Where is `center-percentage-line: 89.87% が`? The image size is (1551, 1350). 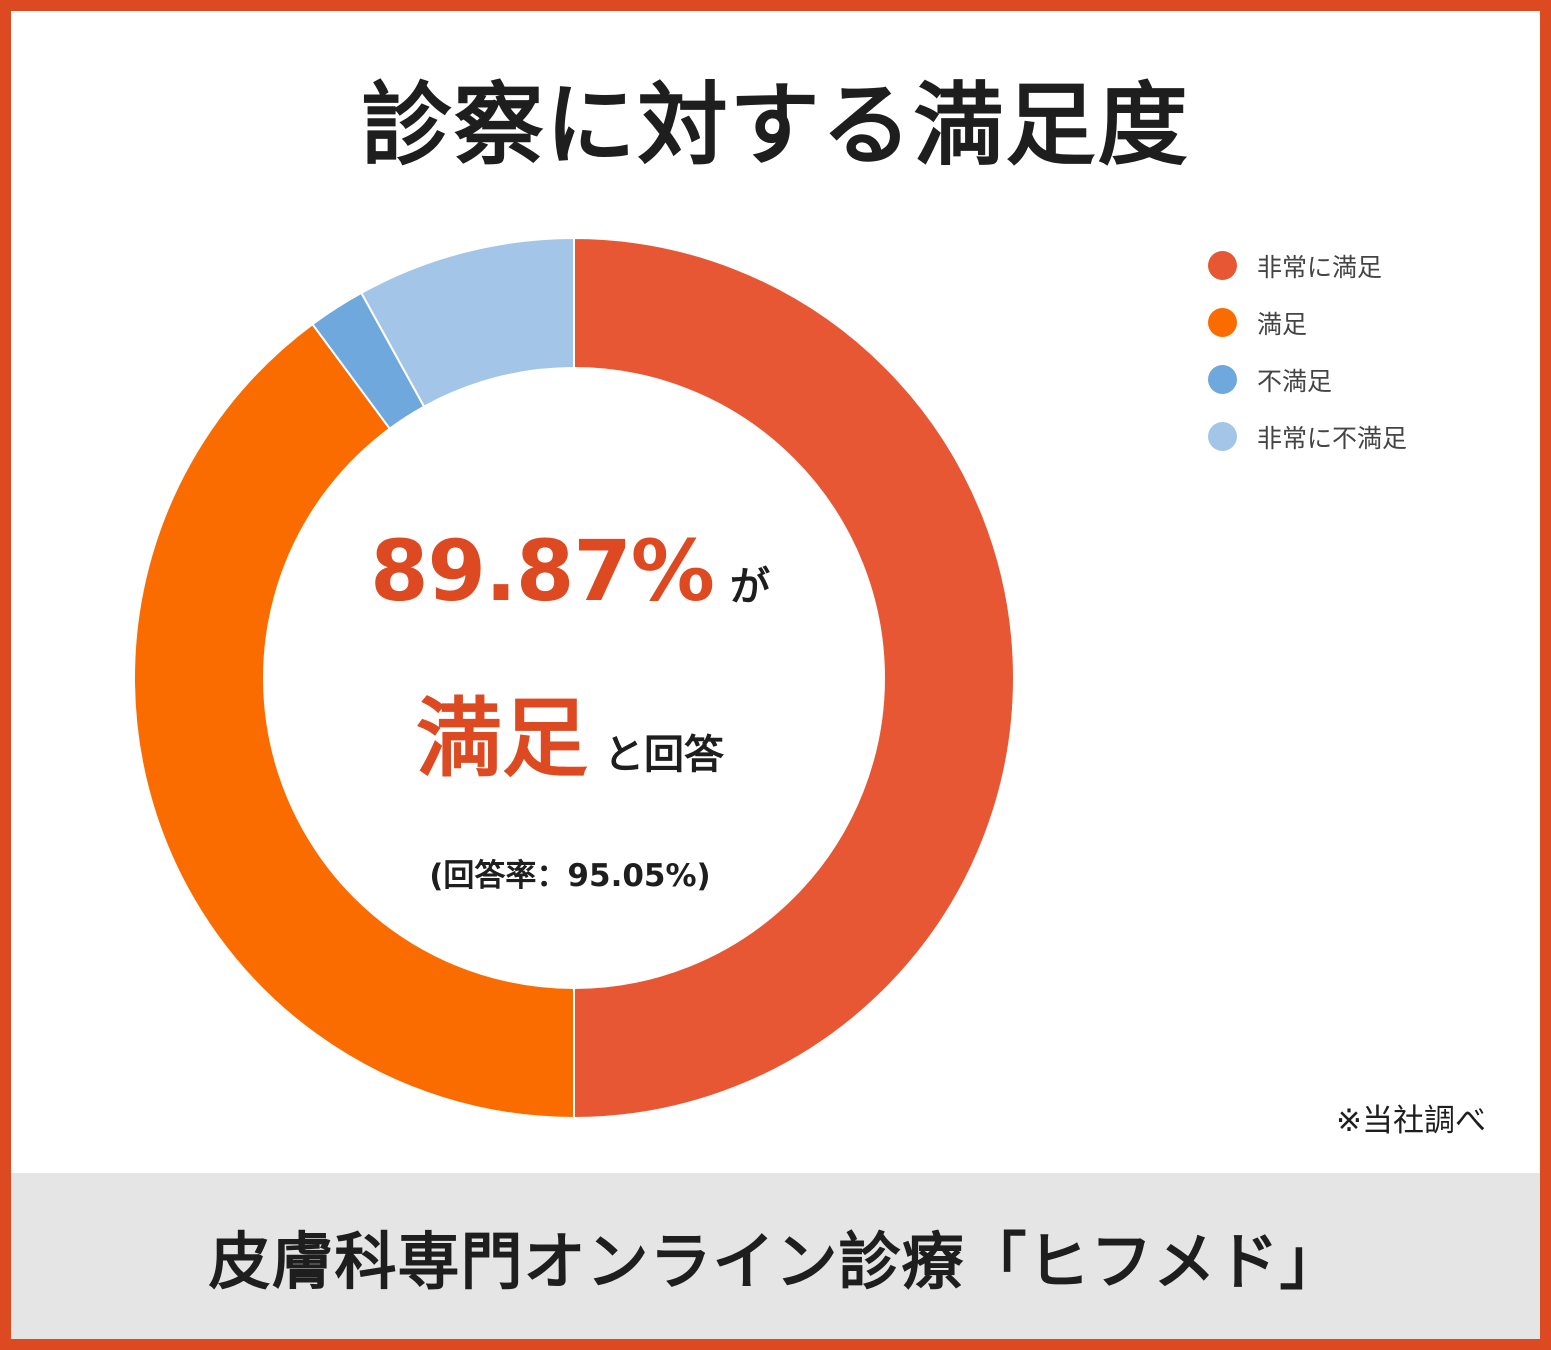
center-percentage-line: 89.87% が is located at coordinates (570, 571).